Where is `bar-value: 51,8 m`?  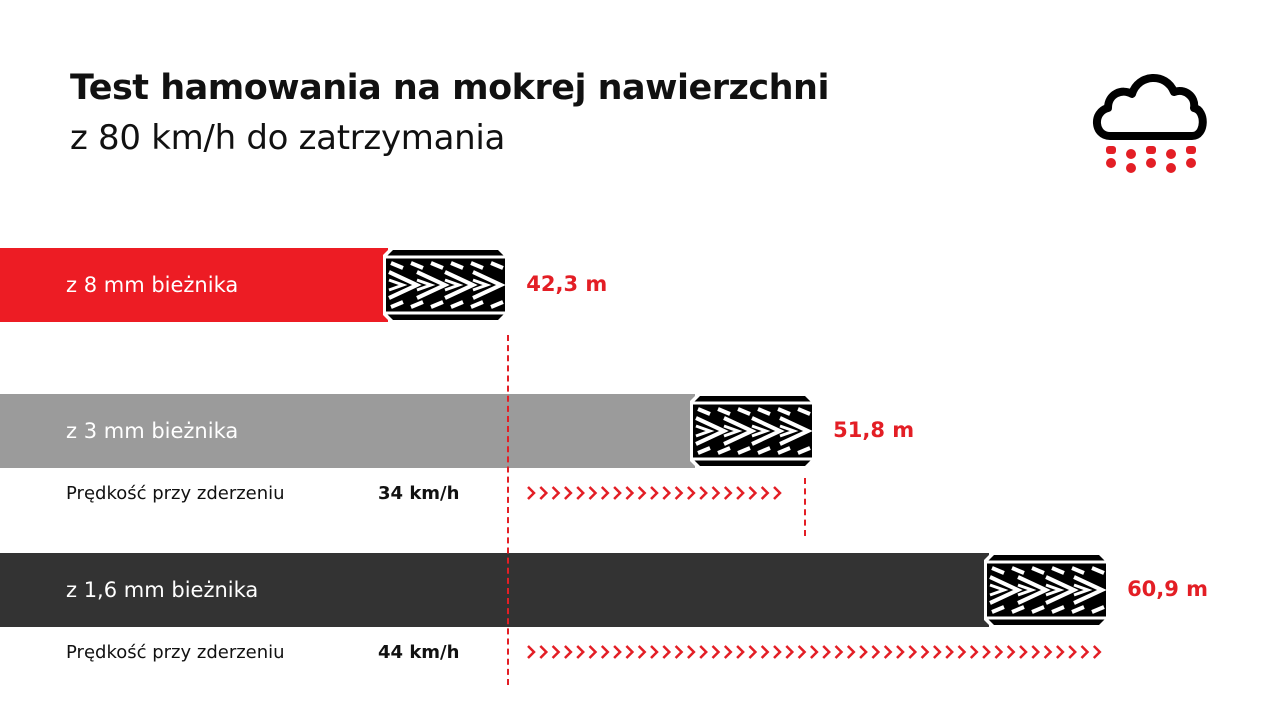
bar-value: 51,8 m is located at coordinates (874, 430).